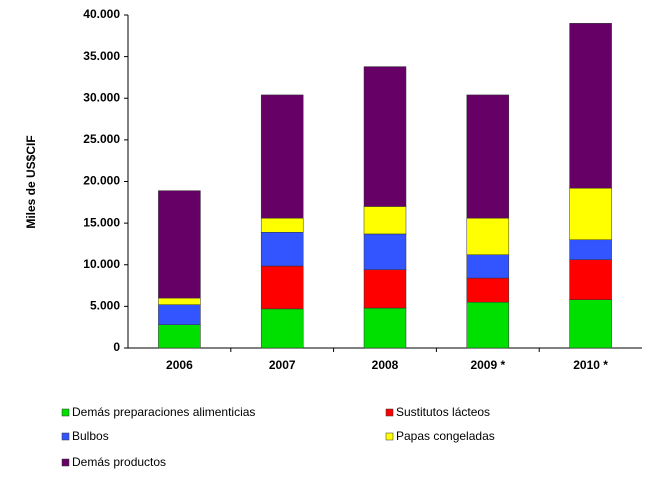 The height and width of the screenshot is (481, 648). What do you see at coordinates (101, 222) in the screenshot?
I see `y-tick-label: 15.000` at bounding box center [101, 222].